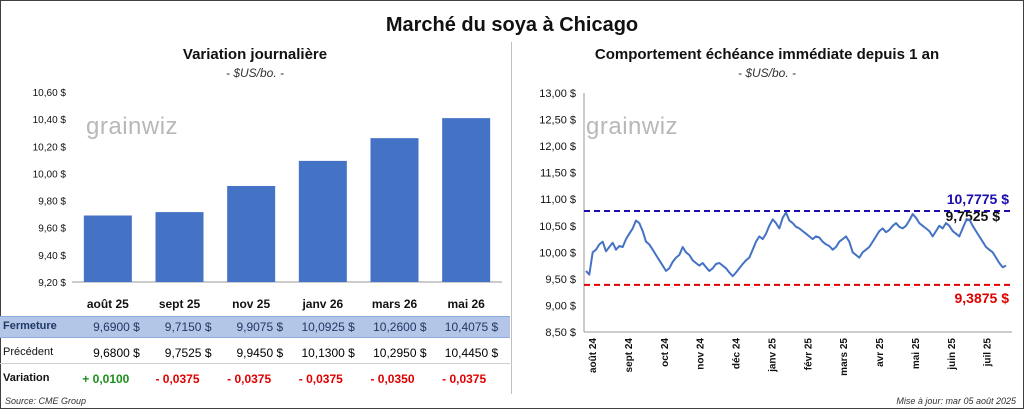 This screenshot has height=409, width=1024. What do you see at coordinates (844, 357) in the screenshot?
I see `right-x-tick-label: mars 25` at bounding box center [844, 357].